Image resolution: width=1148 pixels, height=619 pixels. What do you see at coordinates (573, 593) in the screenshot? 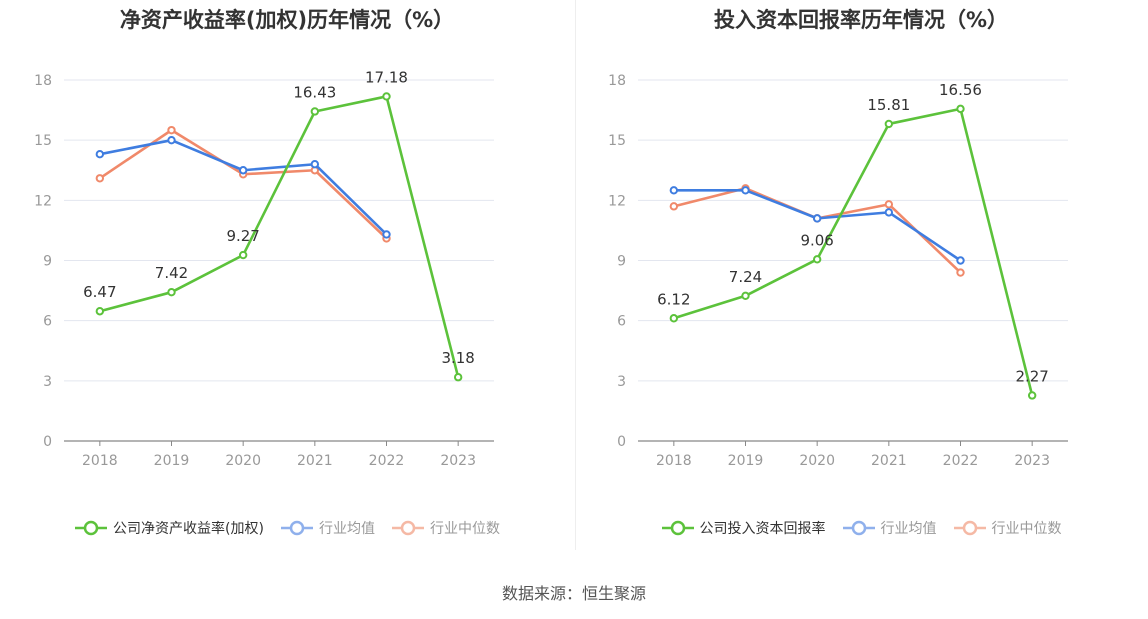
I see `data-source-note: 数据来源：恒生聚源` at bounding box center [573, 593].